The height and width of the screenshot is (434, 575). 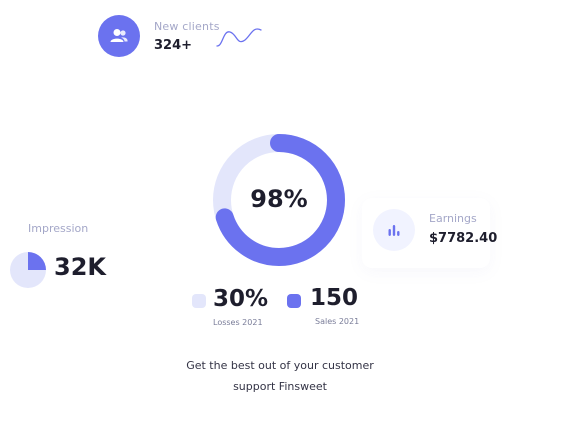 What do you see at coordinates (239, 37) in the screenshot?
I see `sparkline-icon` at bounding box center [239, 37].